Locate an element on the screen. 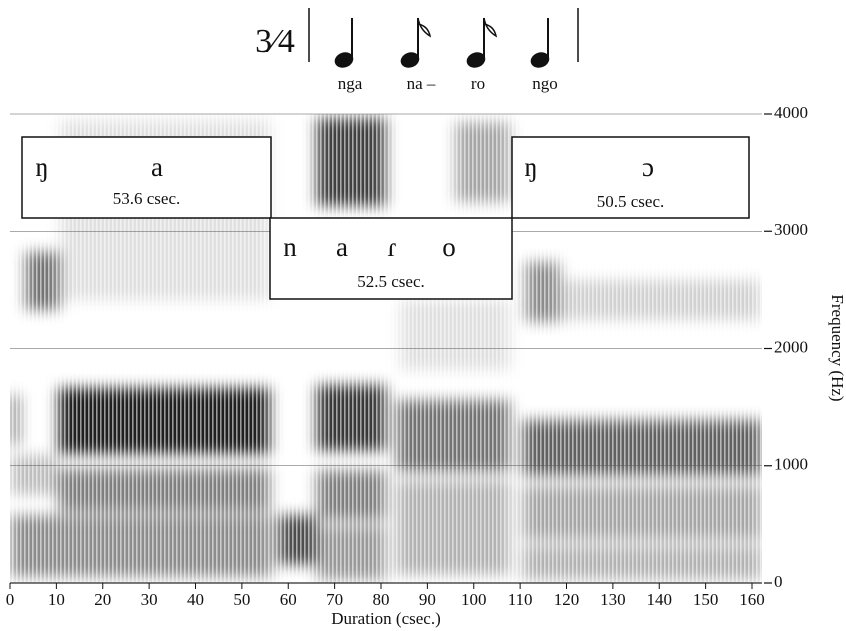 This screenshot has height=631, width=846. y-axis-label: Frequency (Hz) is located at coordinates (837, 347).